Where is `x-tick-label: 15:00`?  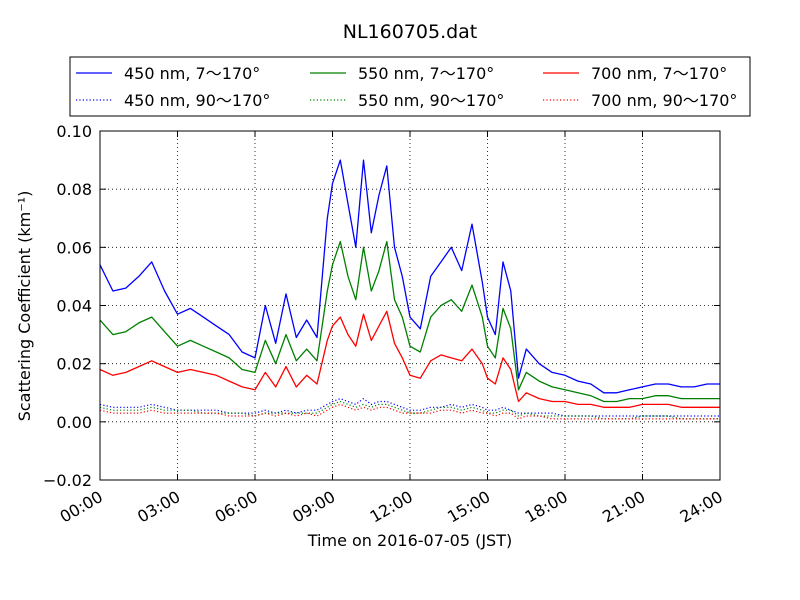
x-tick-label: 15:00 is located at coordinates (468, 507).